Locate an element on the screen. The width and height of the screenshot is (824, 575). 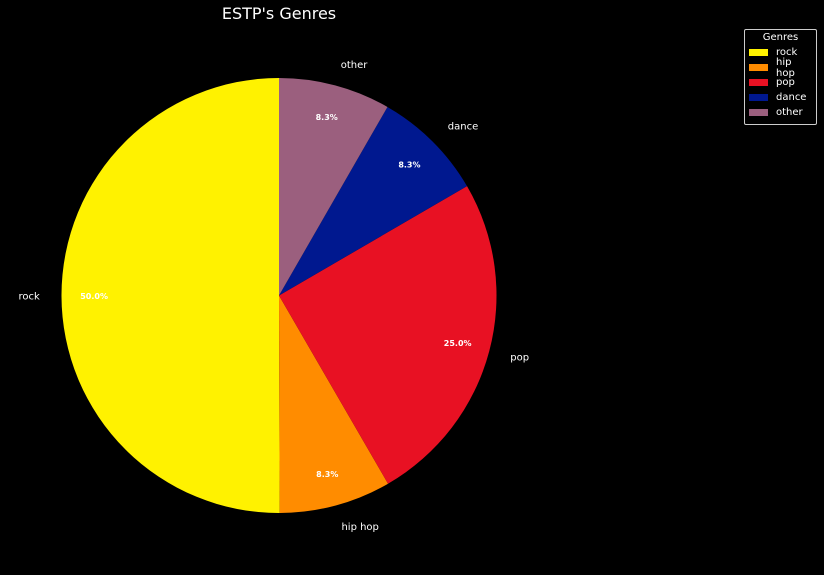
pie-slice-dance is located at coordinates (373, 201).